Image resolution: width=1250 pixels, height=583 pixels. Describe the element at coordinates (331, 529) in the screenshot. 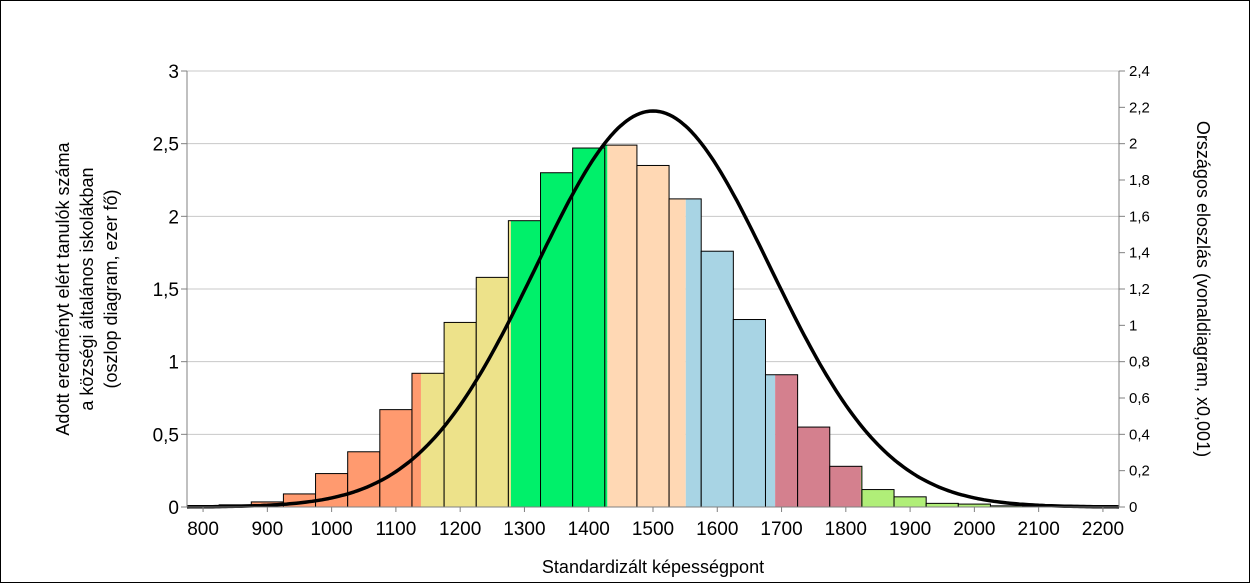

I see `x-tick-label: 1000` at that location.